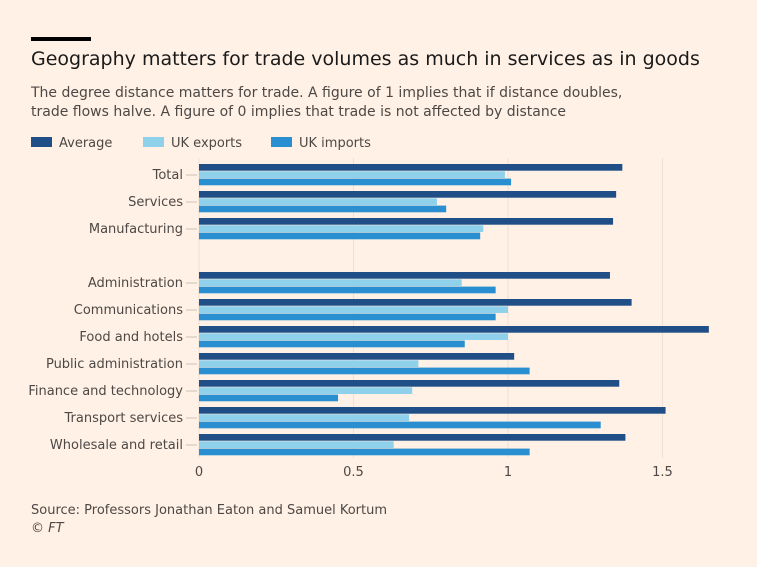  What do you see at coordinates (167, 175) in the screenshot?
I see `category-label: Total` at bounding box center [167, 175].